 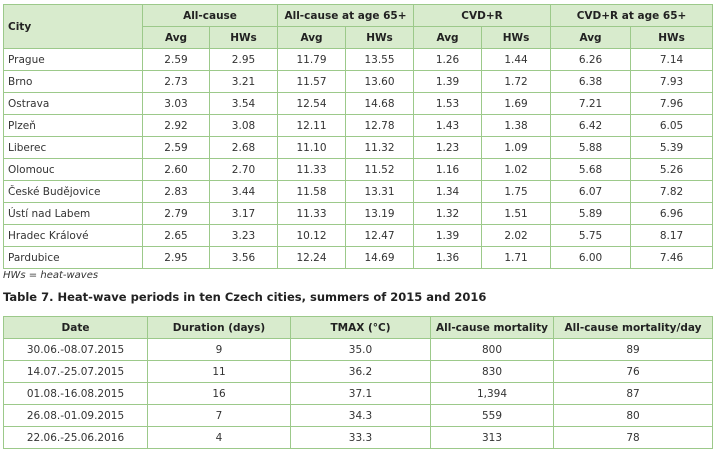 What do you see at coordinates (176, 191) in the screenshot?
I see `table-cell: 2.83` at bounding box center [176, 191].